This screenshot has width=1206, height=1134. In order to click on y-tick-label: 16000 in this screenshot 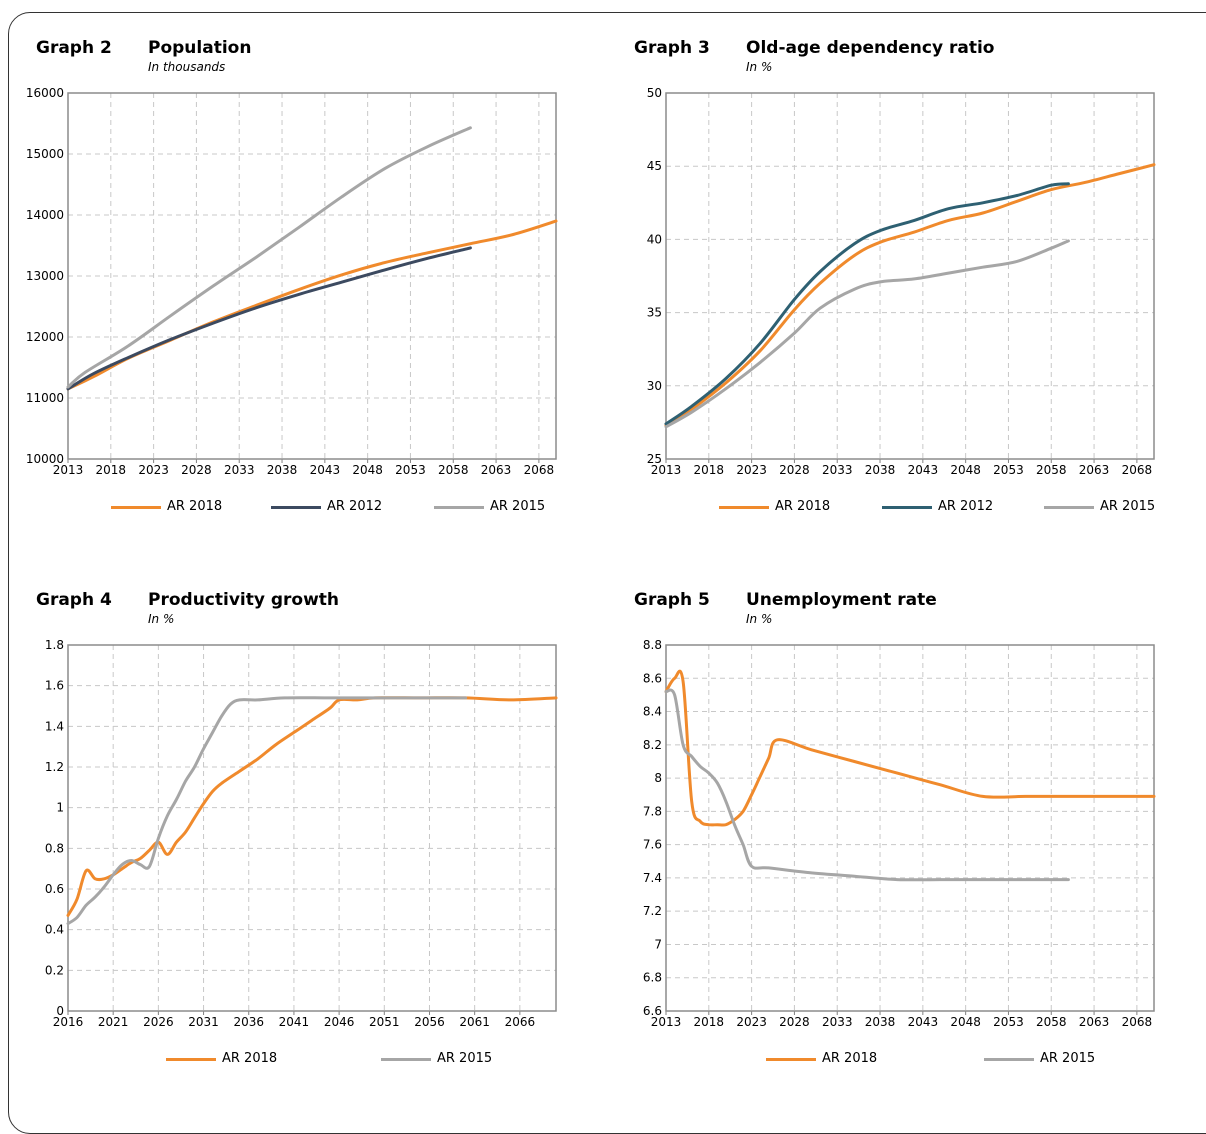, I will do `click(45, 93)`.